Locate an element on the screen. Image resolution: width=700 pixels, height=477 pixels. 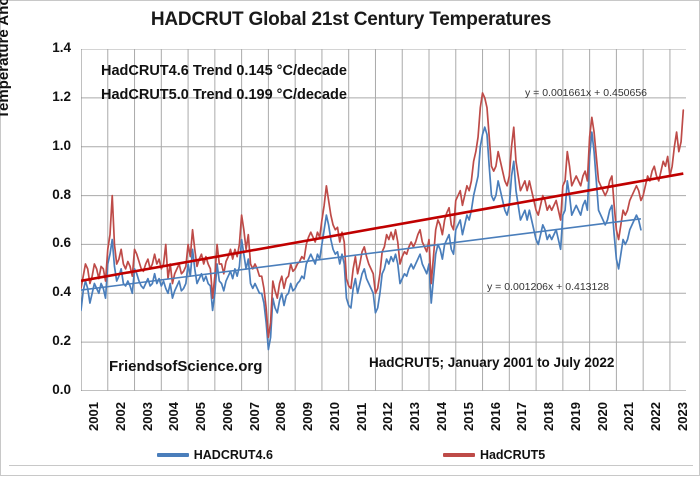
annotation-trend-hadcrut50: HadCRUT5.0 Trend 0.199 °C/decade is located at coordinates (224, 95).